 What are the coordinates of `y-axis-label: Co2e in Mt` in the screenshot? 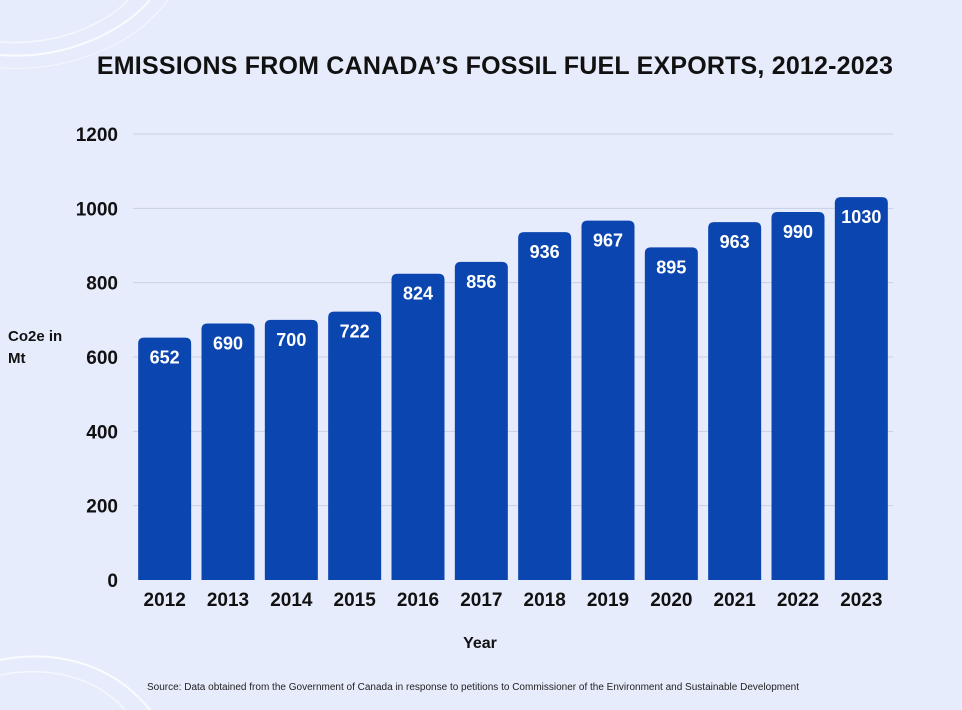 It's located at (35, 347).